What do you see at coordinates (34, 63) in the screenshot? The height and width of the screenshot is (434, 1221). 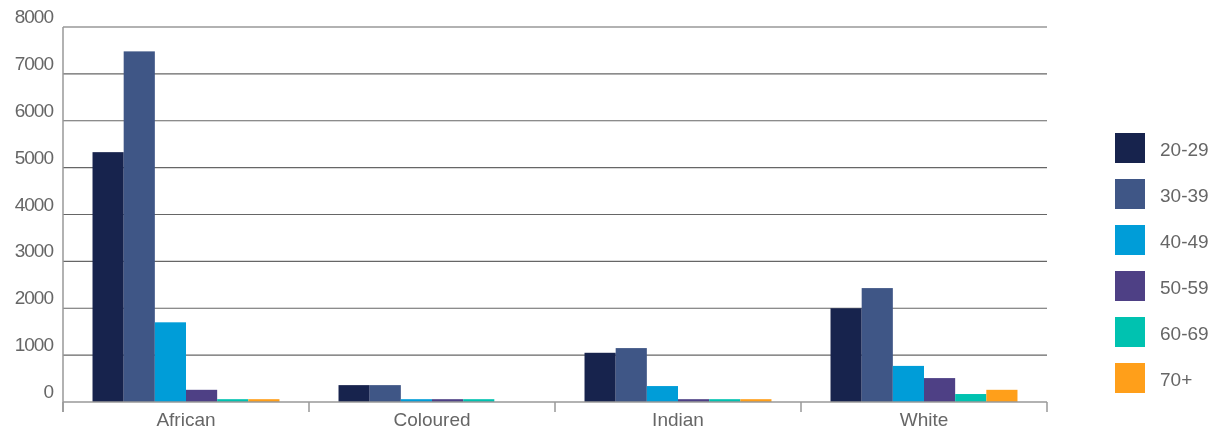 I see `y-tick-label: 7000` at bounding box center [34, 63].